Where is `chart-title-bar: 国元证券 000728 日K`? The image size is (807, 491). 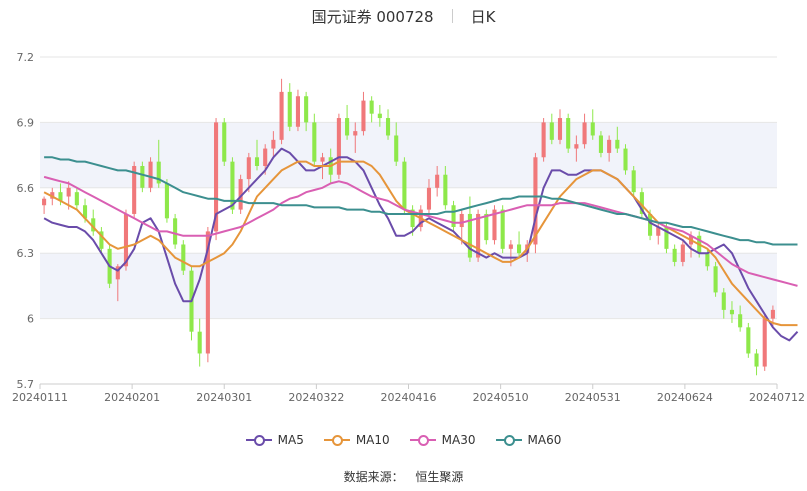 chart-title-bar: 国元证券 000728 日K is located at coordinates (403, 16).